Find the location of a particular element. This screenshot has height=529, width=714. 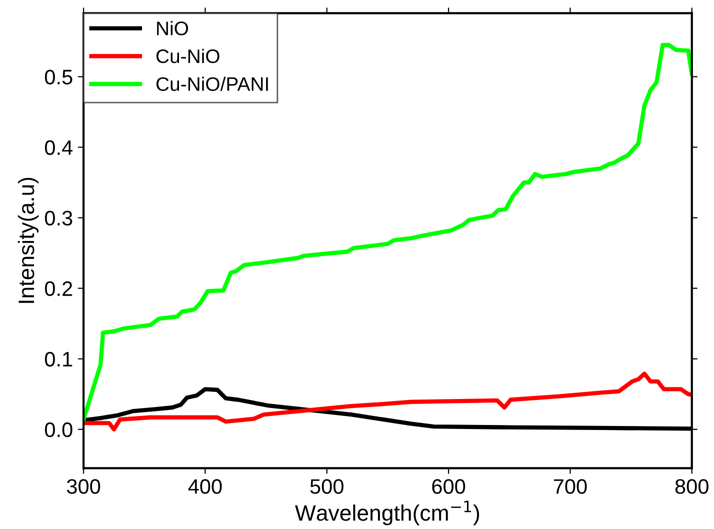

x-tick-label: 300 is located at coordinates (83, 486).